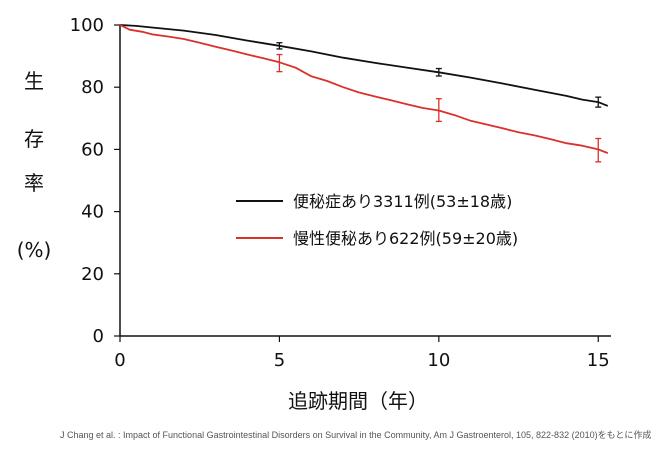  Describe the element at coordinates (405, 238) in the screenshot. I see `legend-label-2: 慢性便秘あり622例(59±20歳)` at that location.